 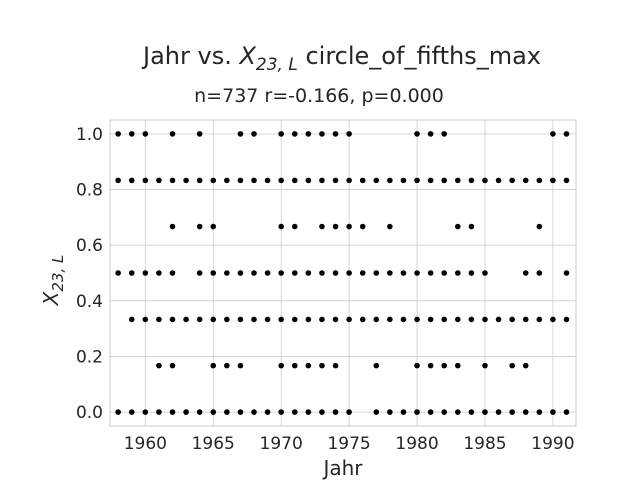 What do you see at coordinates (53, 281) in the screenshot?
I see `y-axis-label: X23, L` at bounding box center [53, 281].